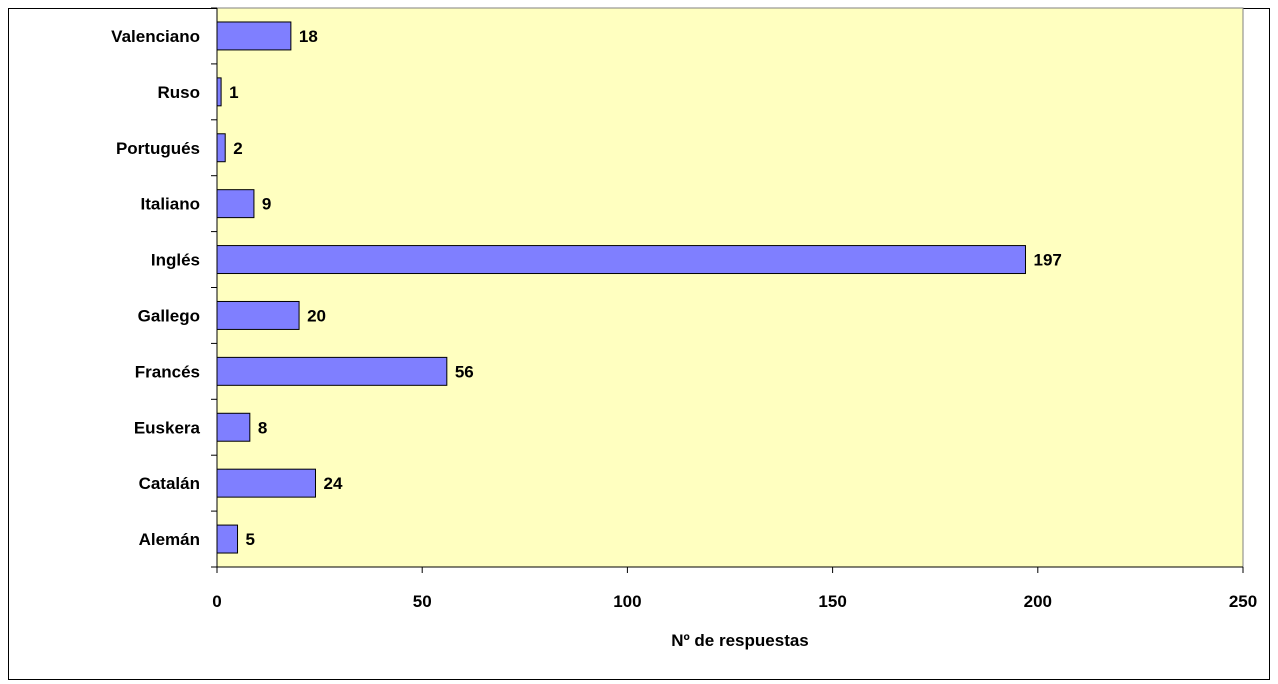  Describe the element at coordinates (235, 204) in the screenshot. I see `bar-italiano` at that location.